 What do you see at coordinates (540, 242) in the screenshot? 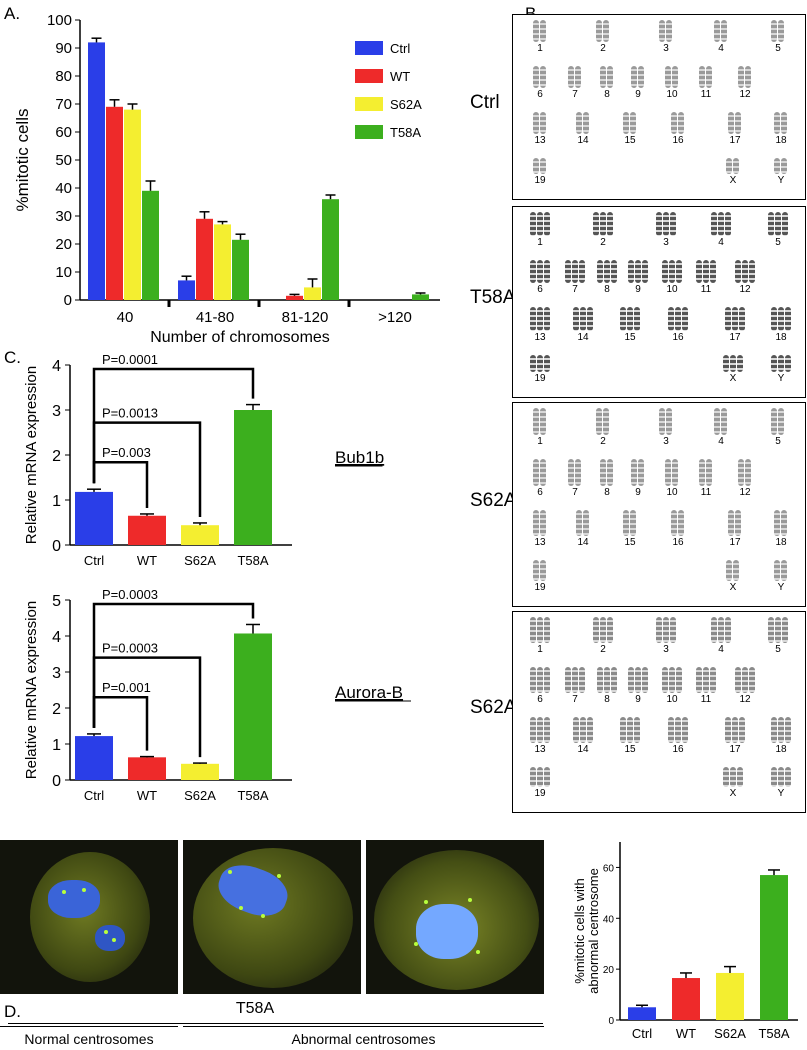
I see `chromosome-number: 1` at bounding box center [540, 242].